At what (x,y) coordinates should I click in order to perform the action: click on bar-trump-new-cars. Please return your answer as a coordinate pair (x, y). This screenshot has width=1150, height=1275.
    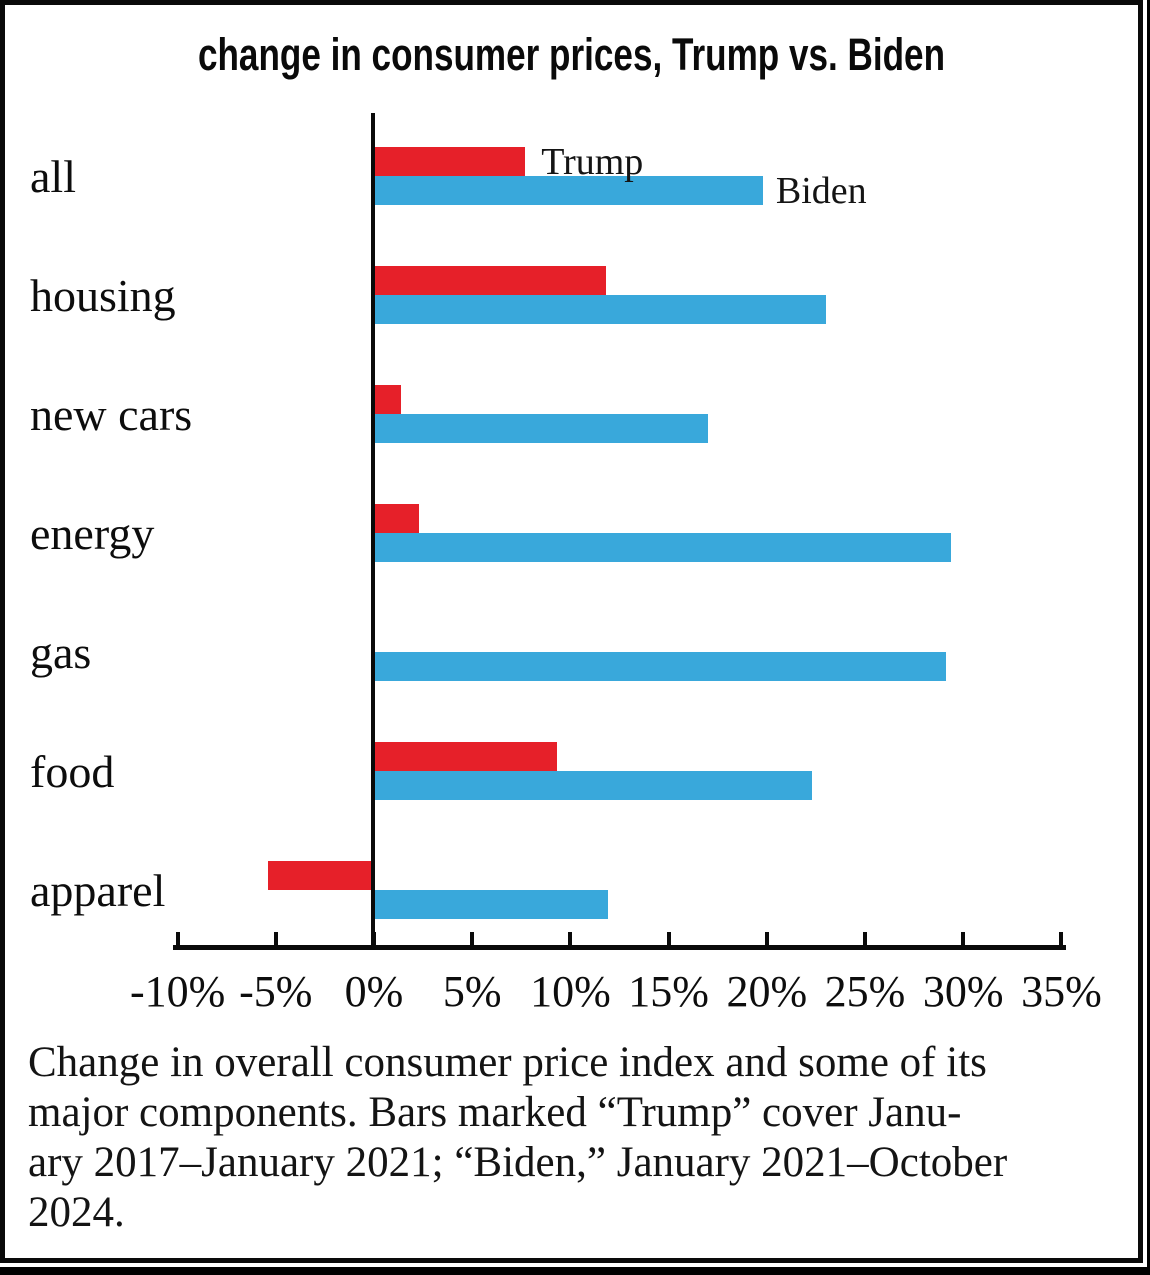
    Looking at the image, I should click on (388, 399).